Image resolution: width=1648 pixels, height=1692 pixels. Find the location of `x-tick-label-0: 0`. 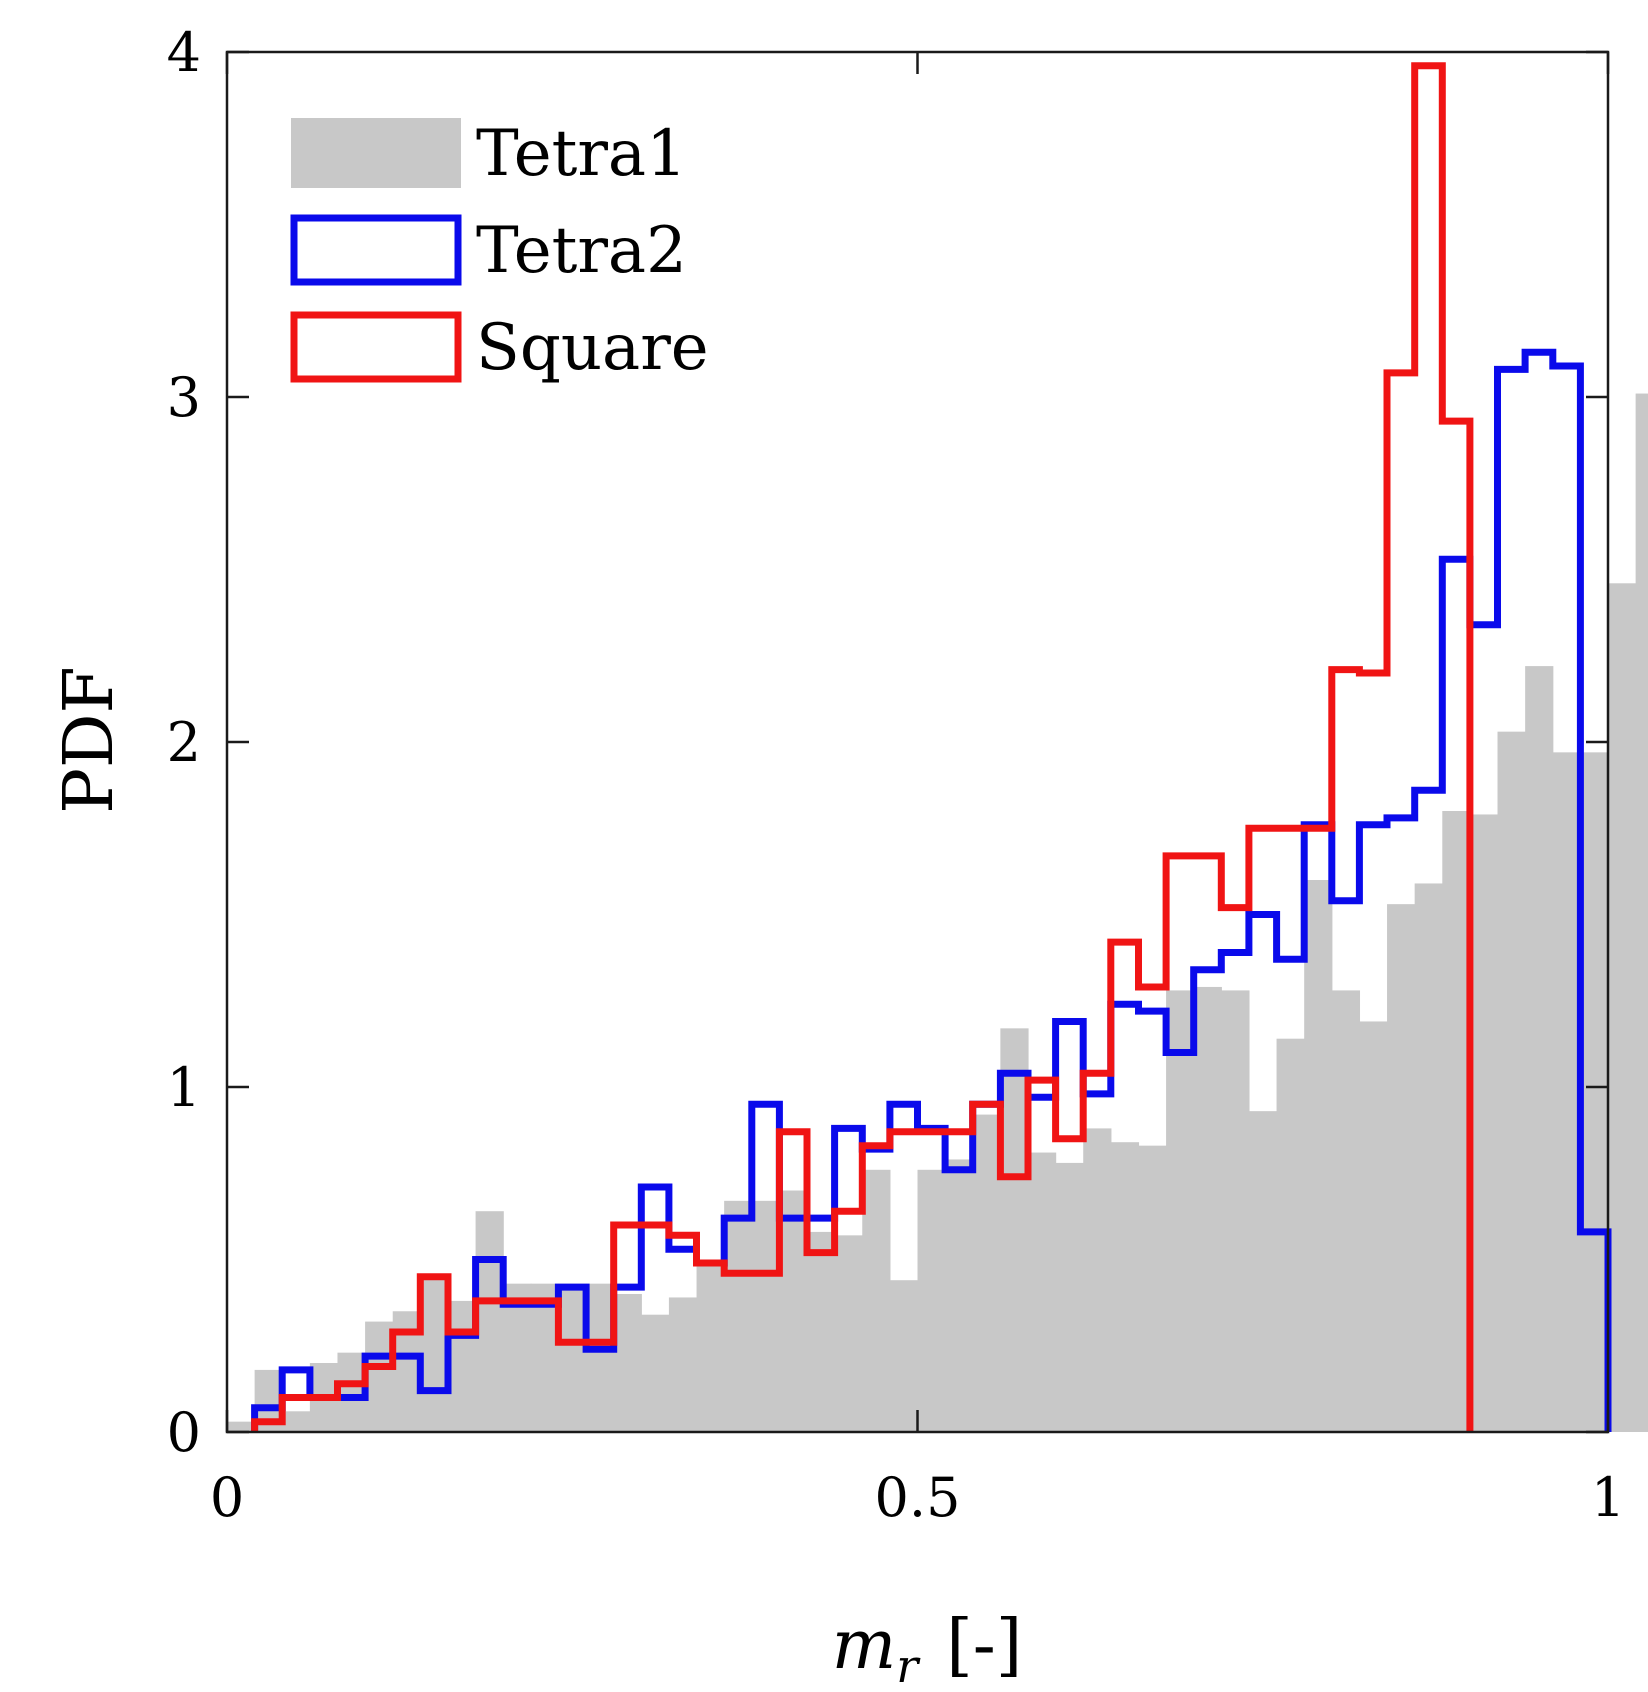

x-tick-label-0: 0 is located at coordinates (227, 1497).